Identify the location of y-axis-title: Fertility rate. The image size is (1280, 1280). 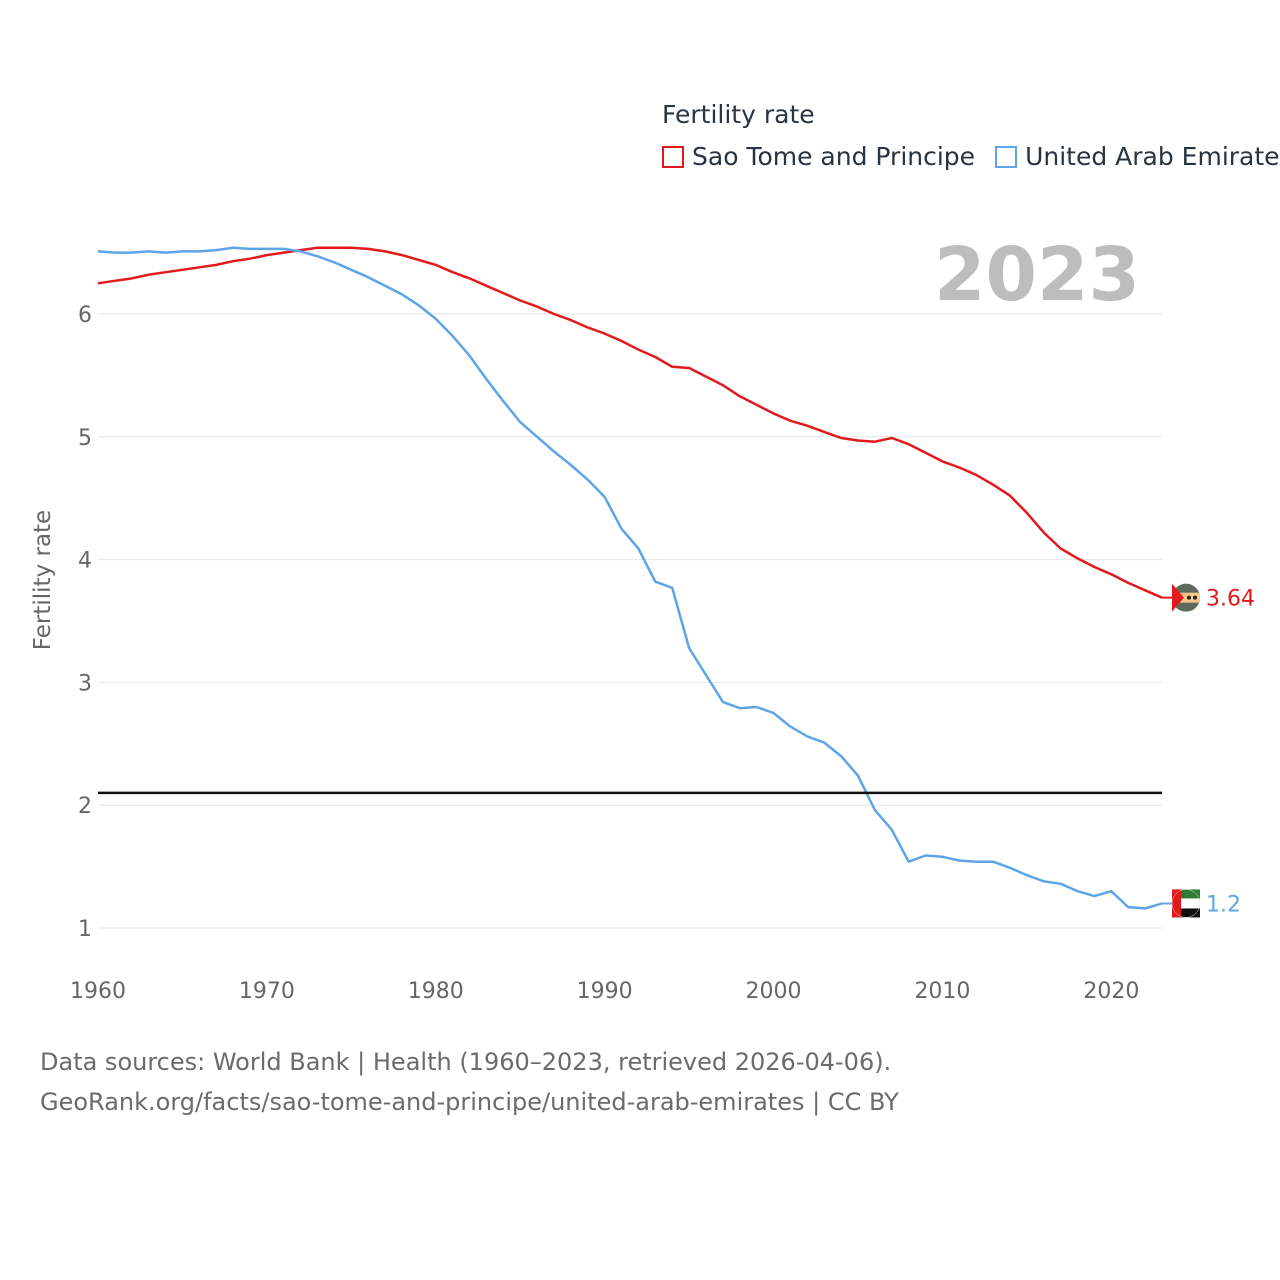
(43, 580).